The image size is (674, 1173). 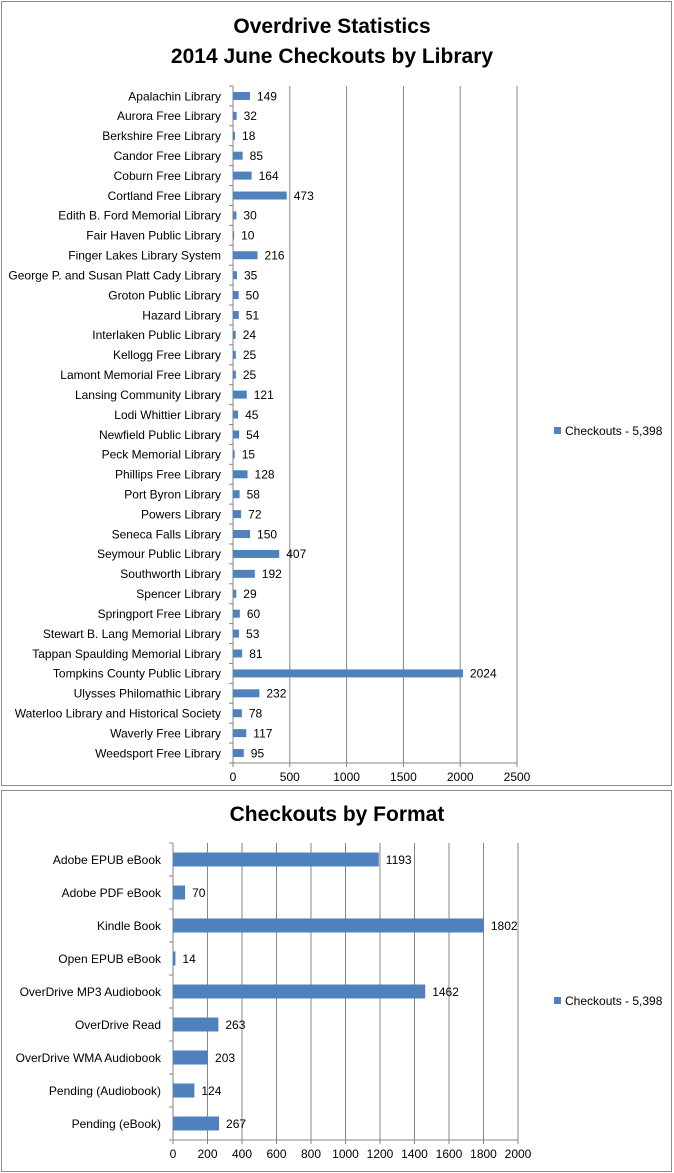 I want to click on data-label: 407, so click(x=296, y=554).